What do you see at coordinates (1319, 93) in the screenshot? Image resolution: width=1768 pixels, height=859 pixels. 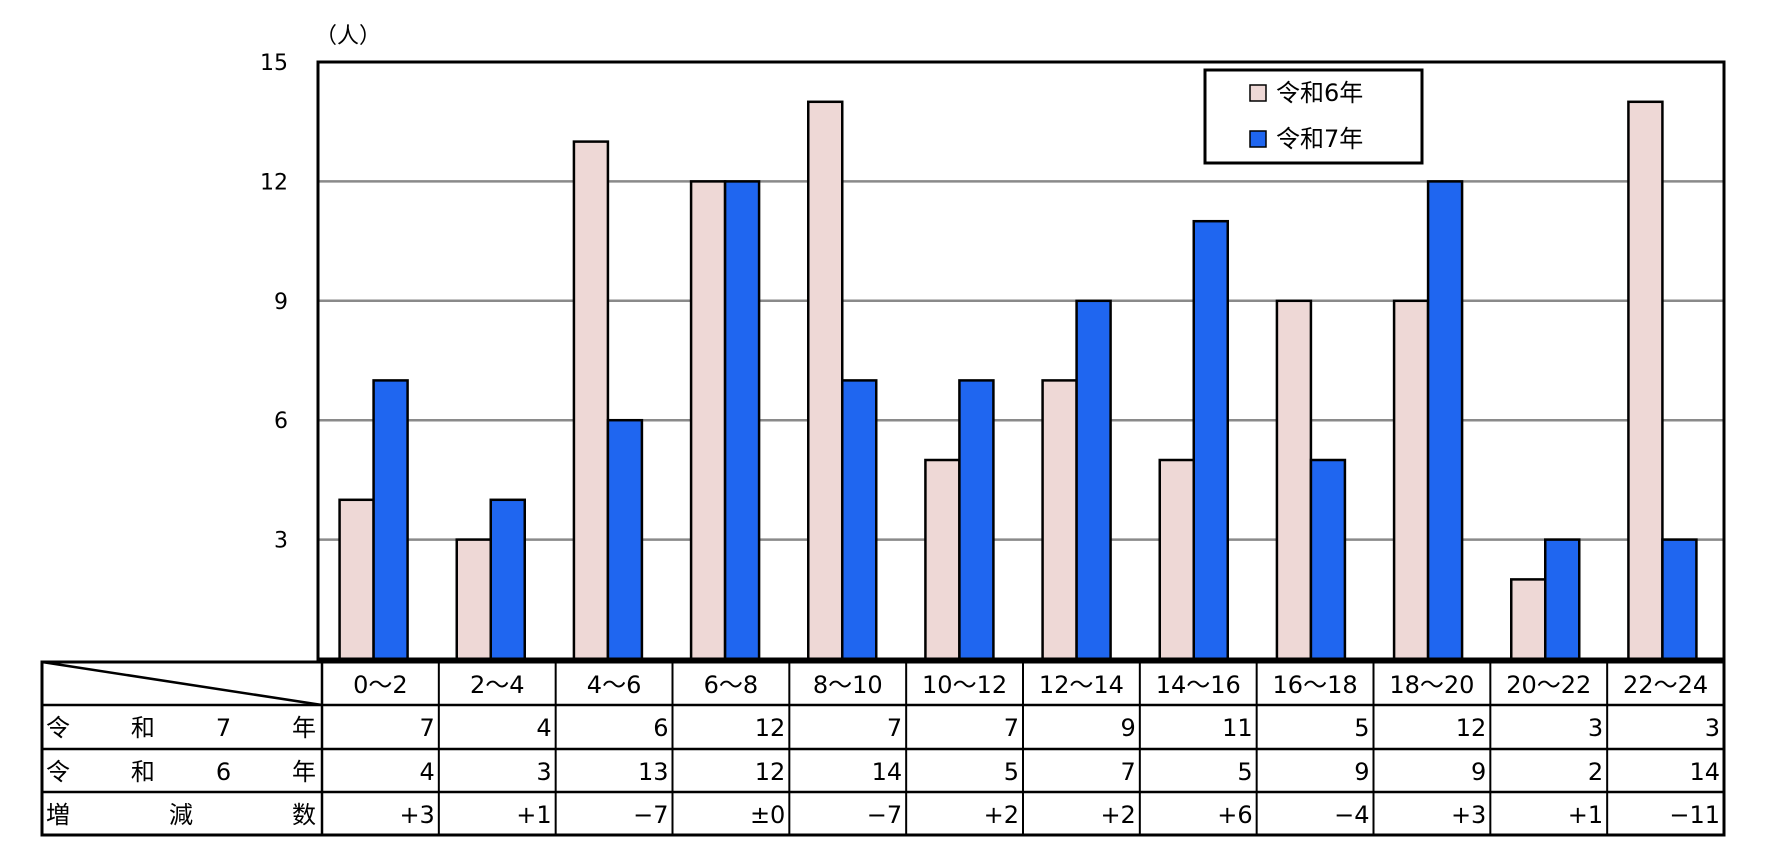 I see `legend-label-r6: 令和6年` at bounding box center [1319, 93].